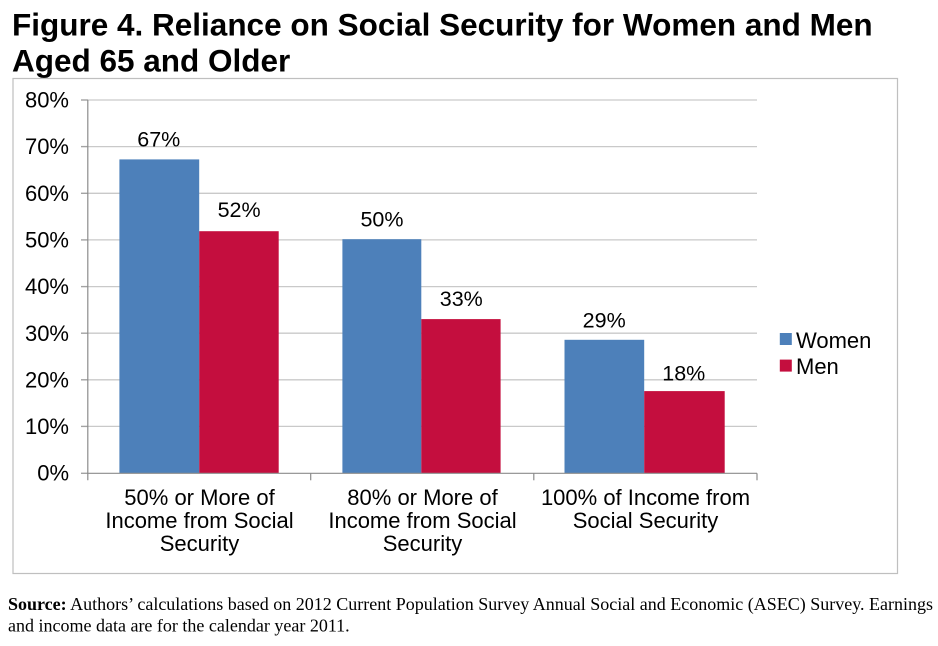 This screenshot has width=938, height=646. What do you see at coordinates (239, 210) in the screenshot?
I see `svg-text: 52%` at bounding box center [239, 210].